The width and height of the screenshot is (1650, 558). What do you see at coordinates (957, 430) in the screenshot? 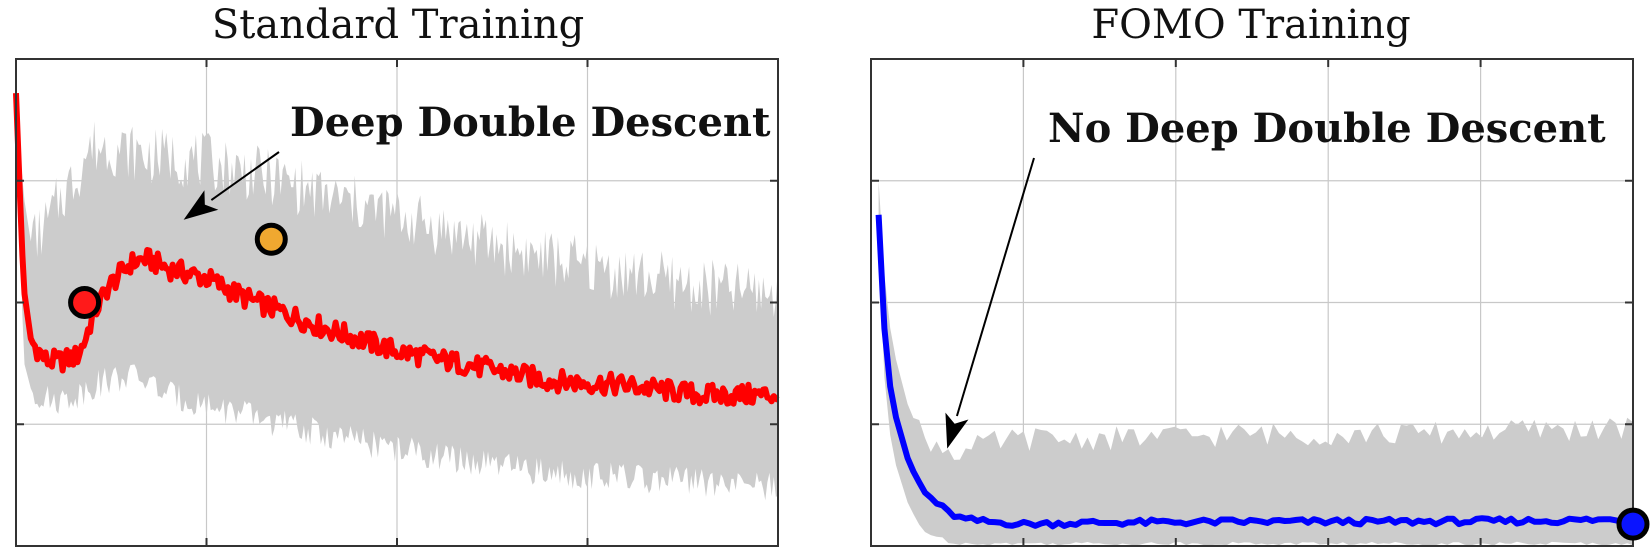
I see `no-deep-double-descent-arrowhead` at bounding box center [957, 430].